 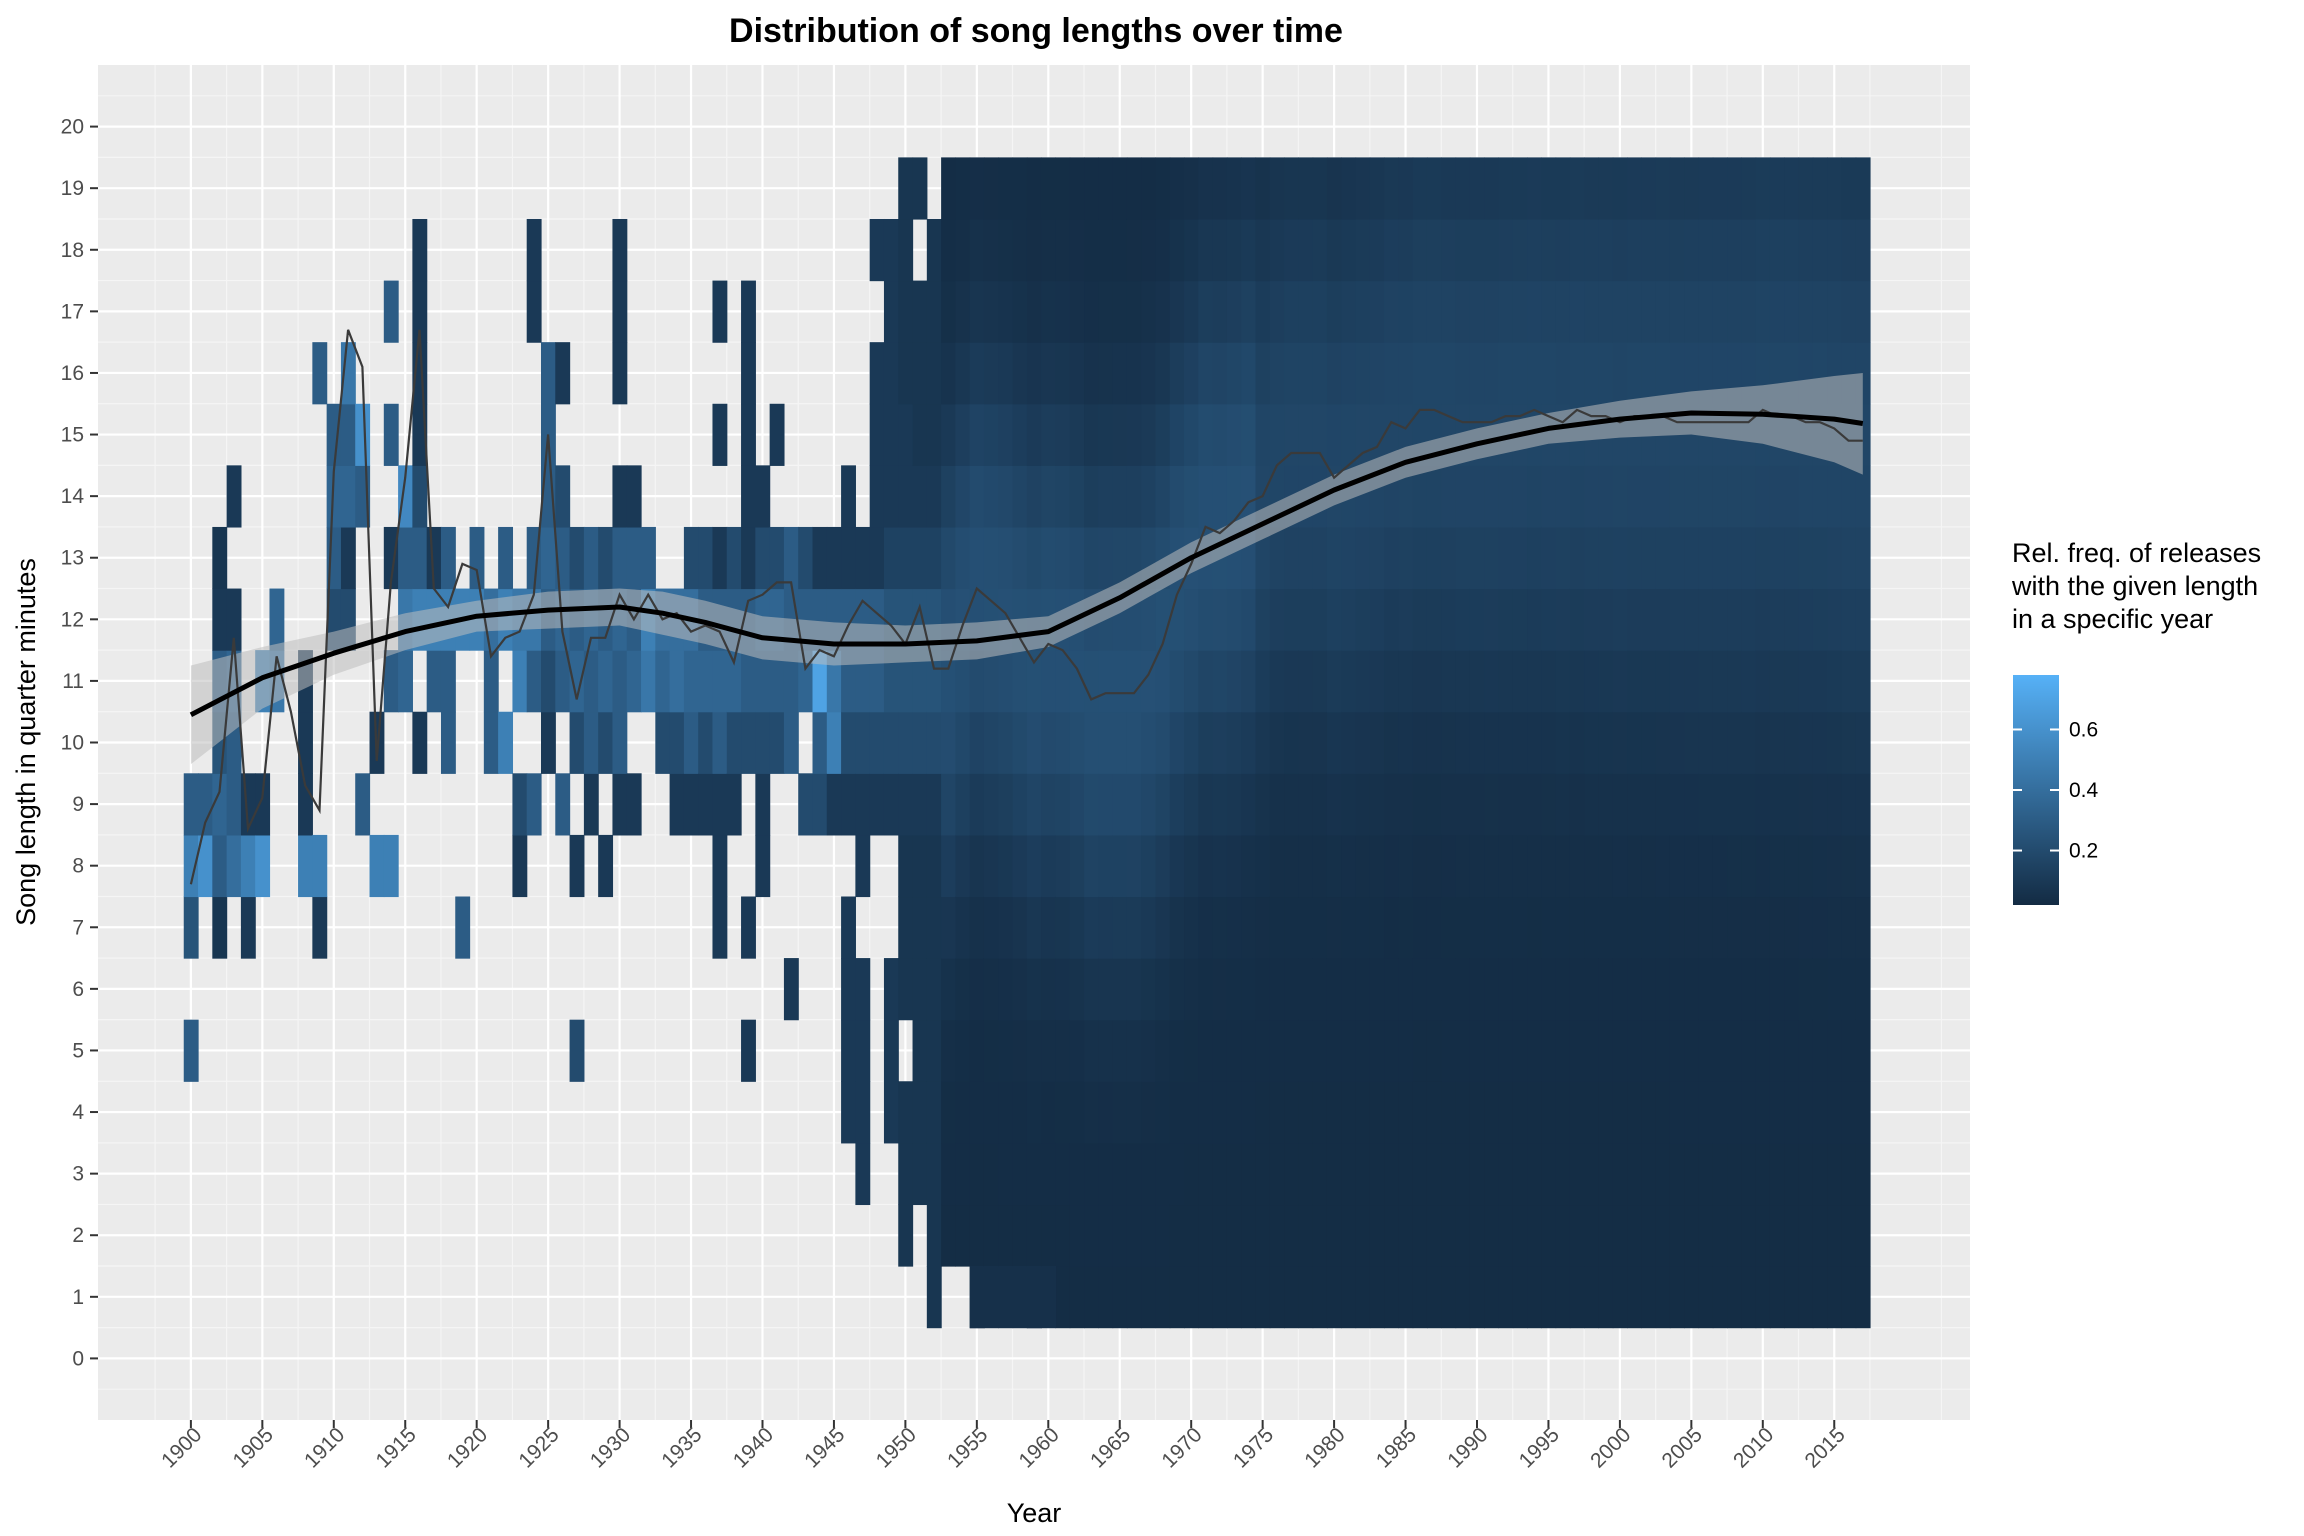 What do you see at coordinates (1824, 1447) in the screenshot?
I see `x-tick-label: 2015` at bounding box center [1824, 1447].